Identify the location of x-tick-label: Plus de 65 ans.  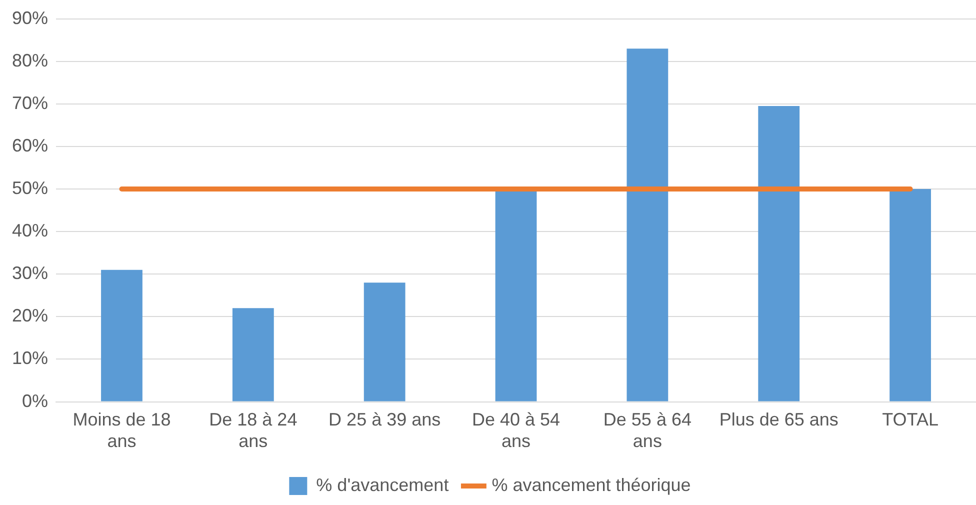
(778, 420).